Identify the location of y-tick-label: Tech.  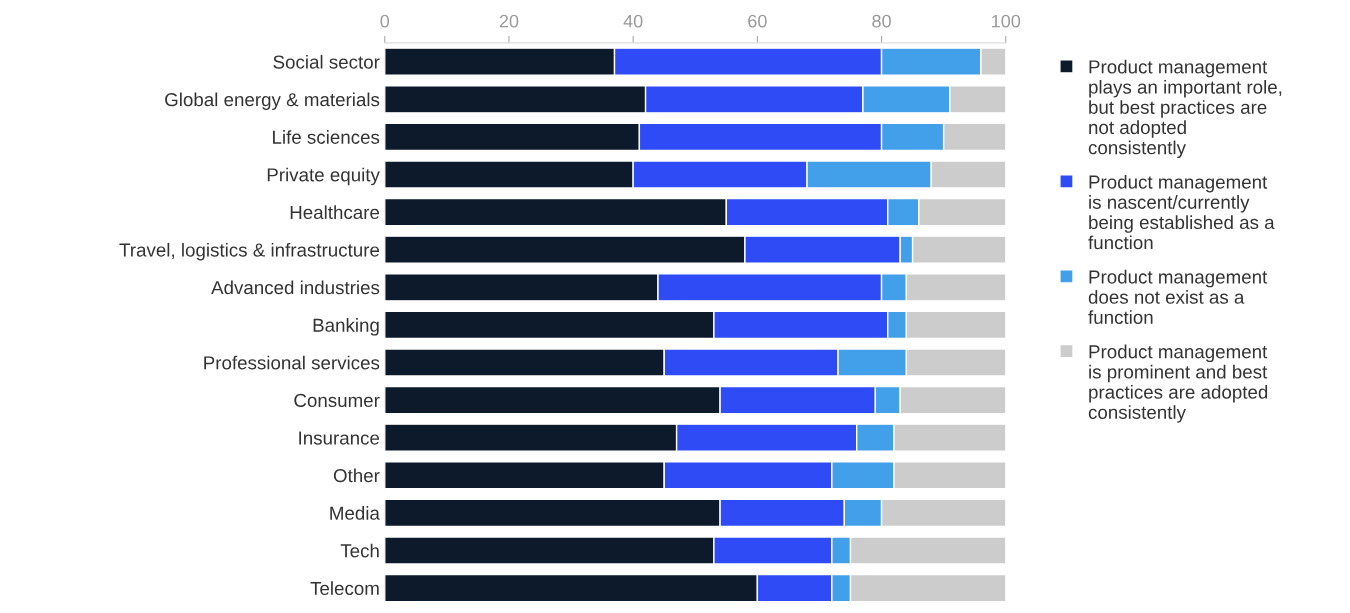
(359, 550).